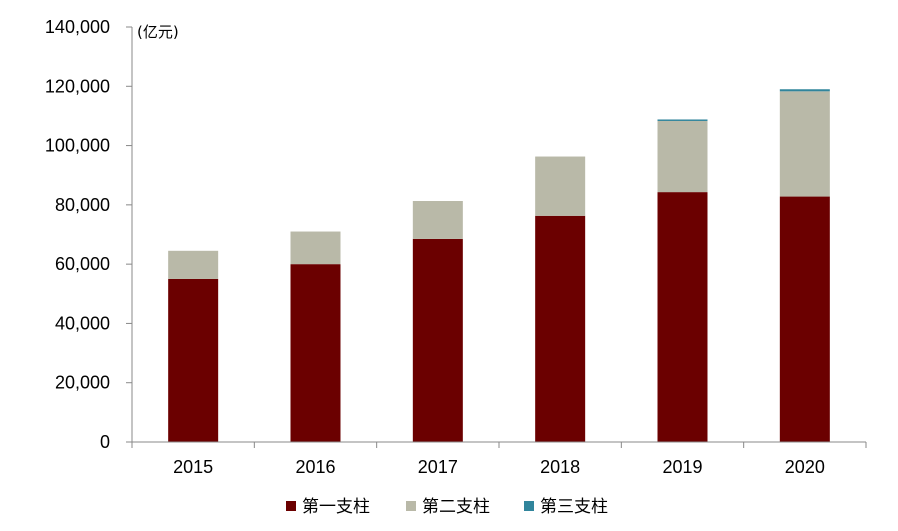 The image size is (898, 531). What do you see at coordinates (438, 467) in the screenshot?
I see `x-tick-label: 2017` at bounding box center [438, 467].